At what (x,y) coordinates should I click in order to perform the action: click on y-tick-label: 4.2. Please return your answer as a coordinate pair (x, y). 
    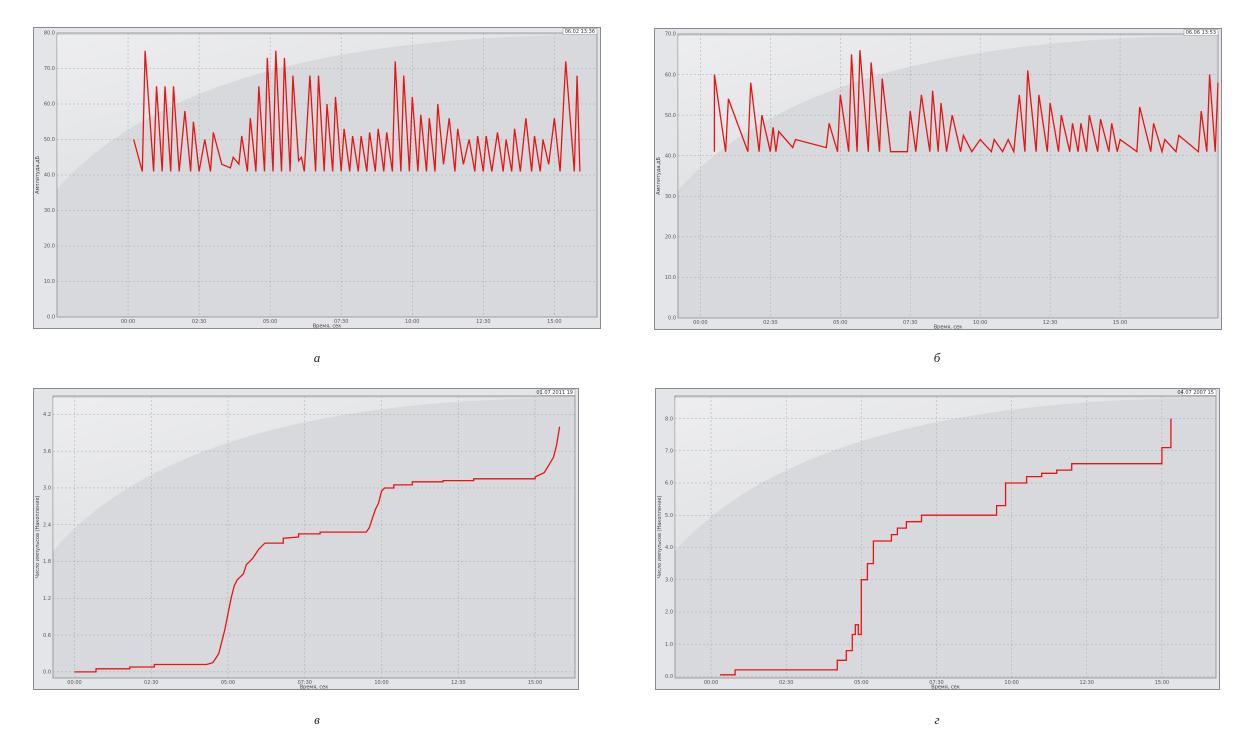
    Looking at the image, I should click on (47, 415).